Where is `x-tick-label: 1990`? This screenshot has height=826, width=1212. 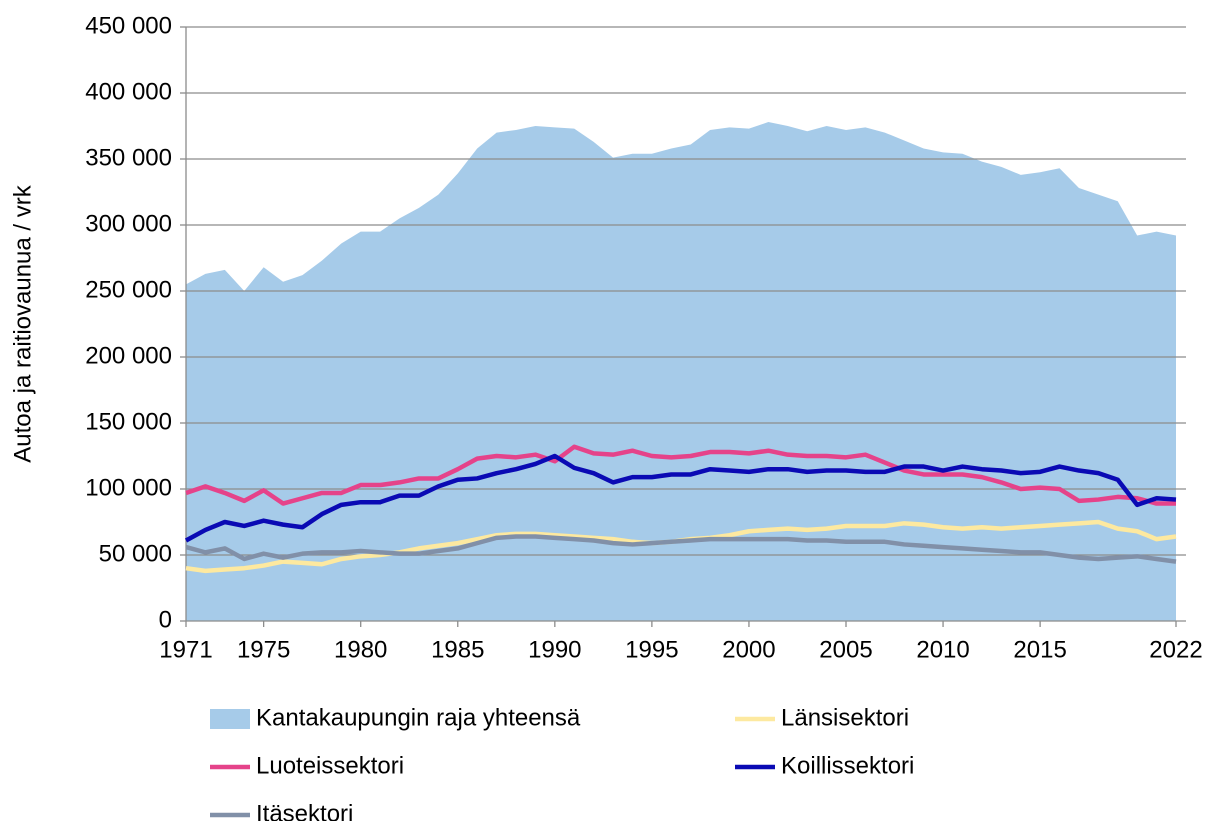
x-tick-label: 1990 is located at coordinates (554, 649).